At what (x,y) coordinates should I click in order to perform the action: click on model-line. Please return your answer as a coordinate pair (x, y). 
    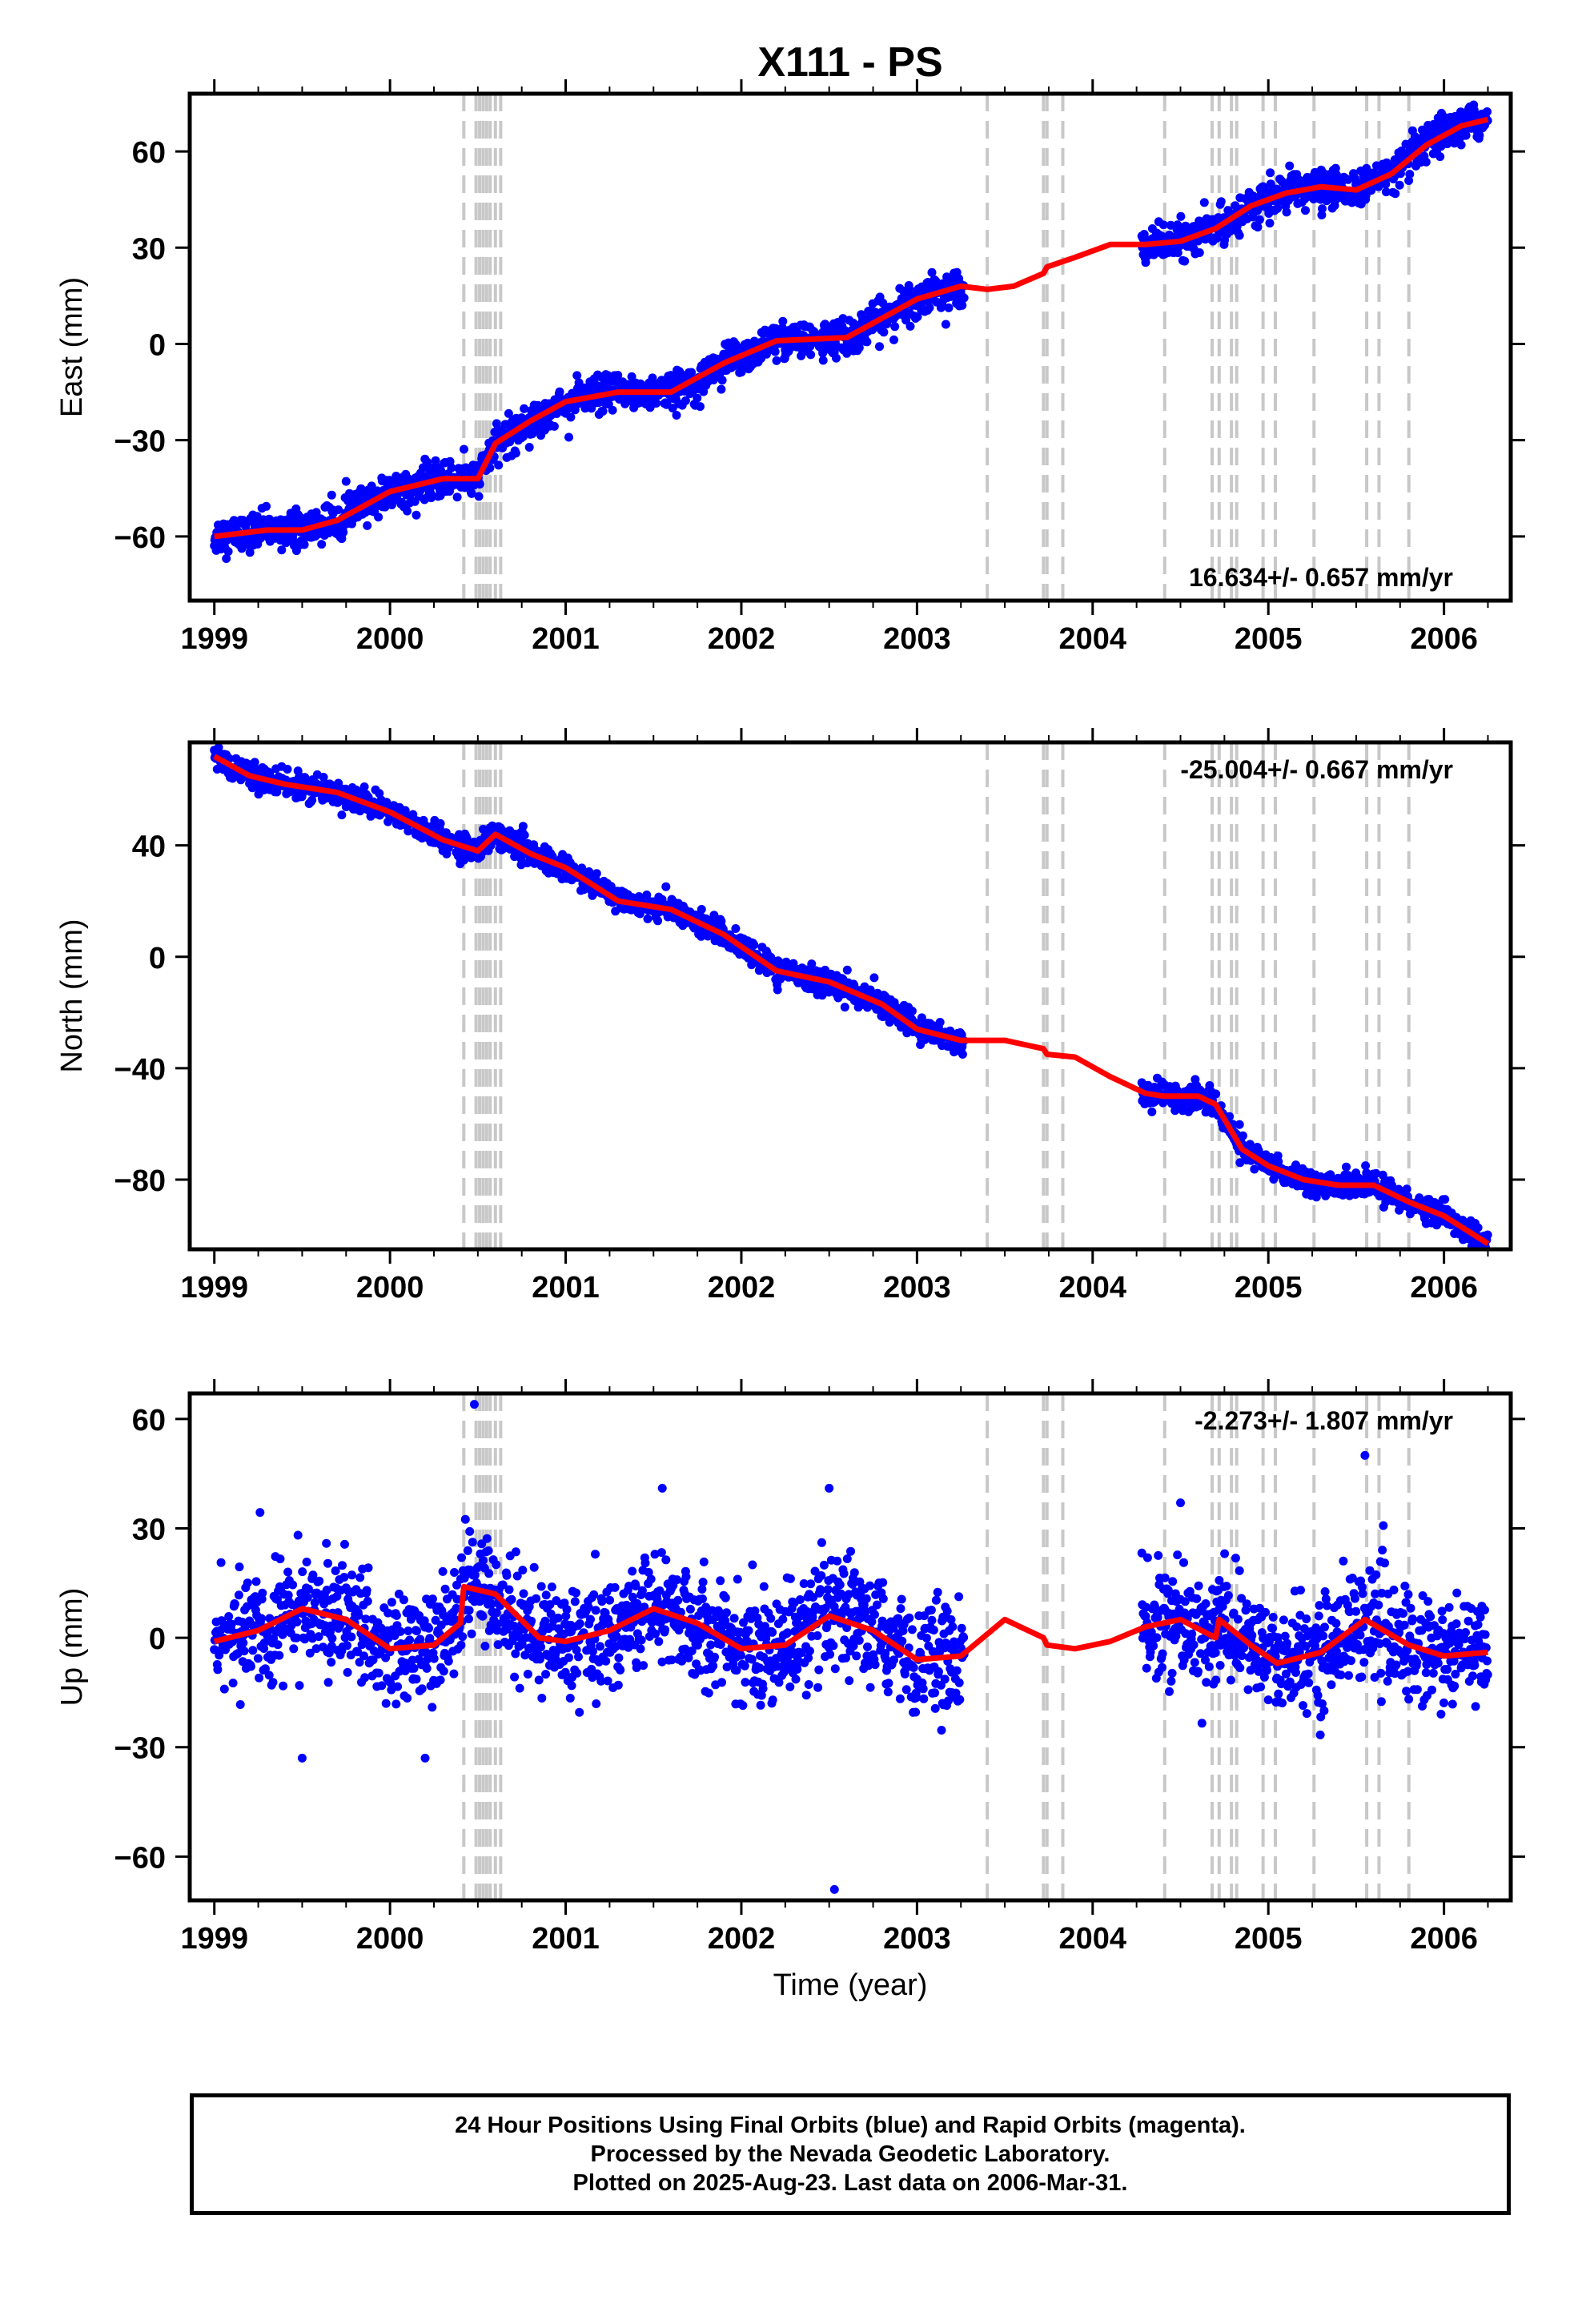
    Looking at the image, I should click on (851, 328).